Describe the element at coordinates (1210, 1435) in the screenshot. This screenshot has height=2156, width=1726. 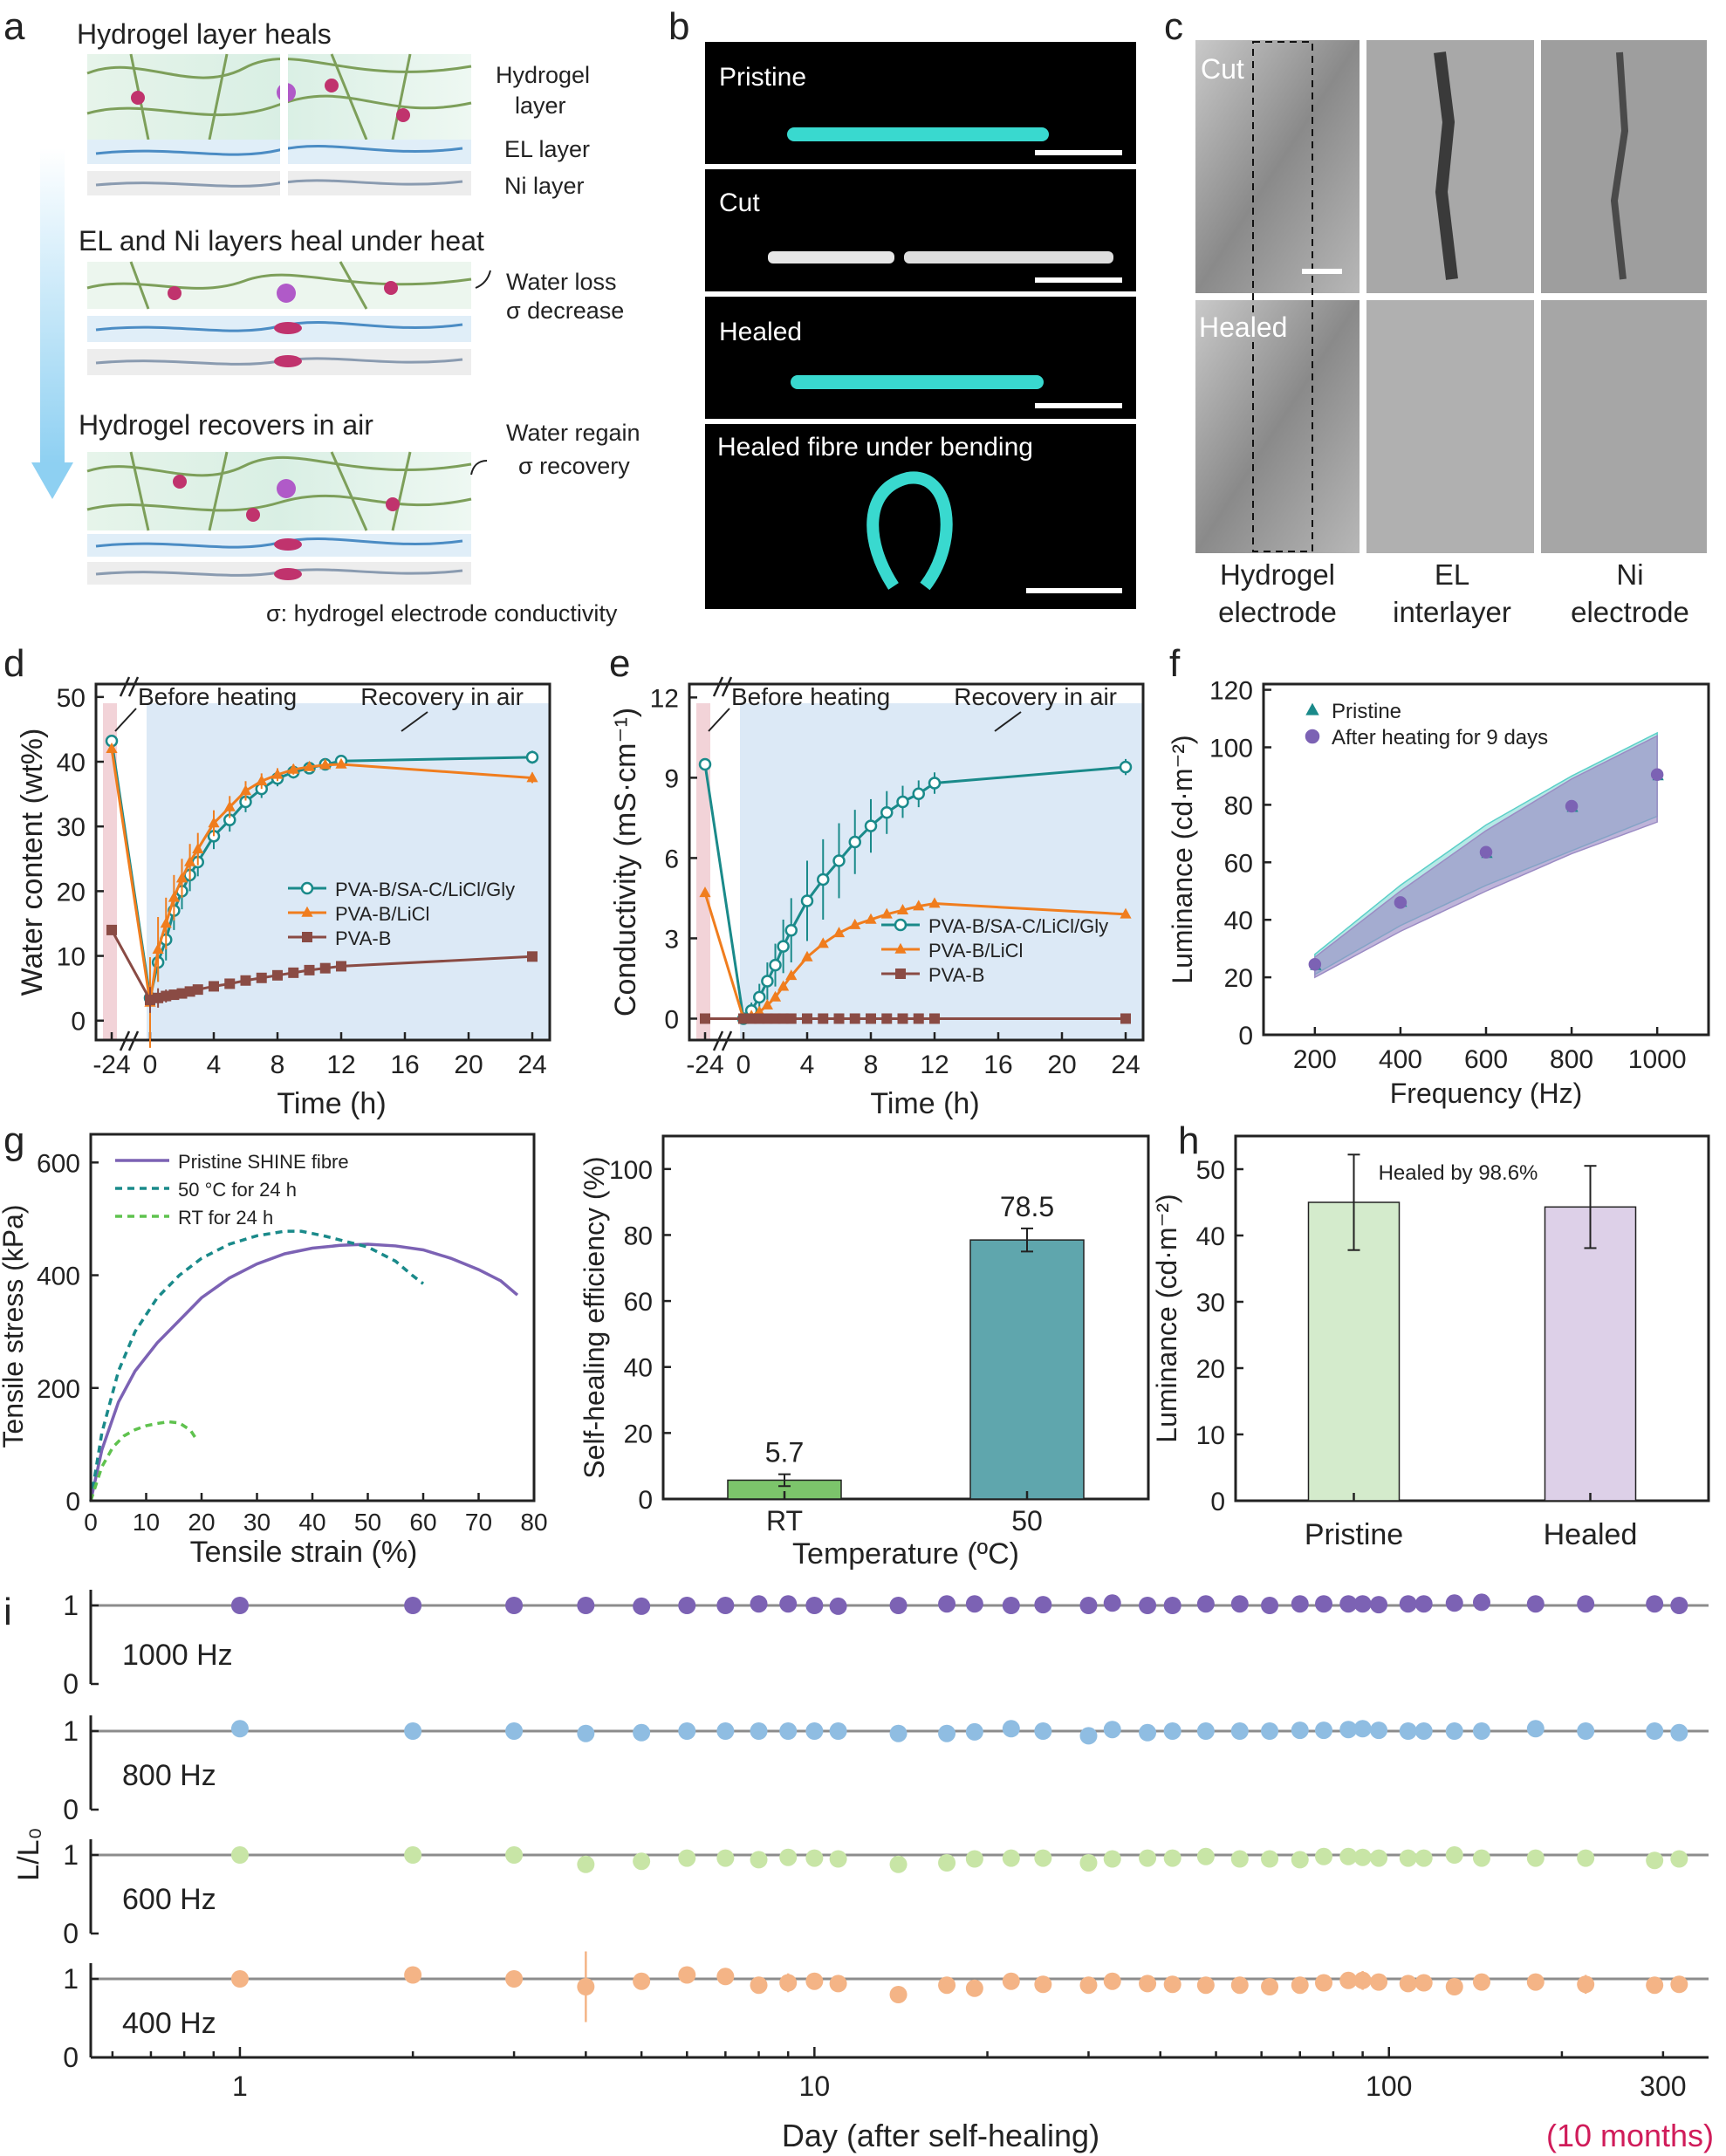
I see `y-tick-label: 10` at that location.